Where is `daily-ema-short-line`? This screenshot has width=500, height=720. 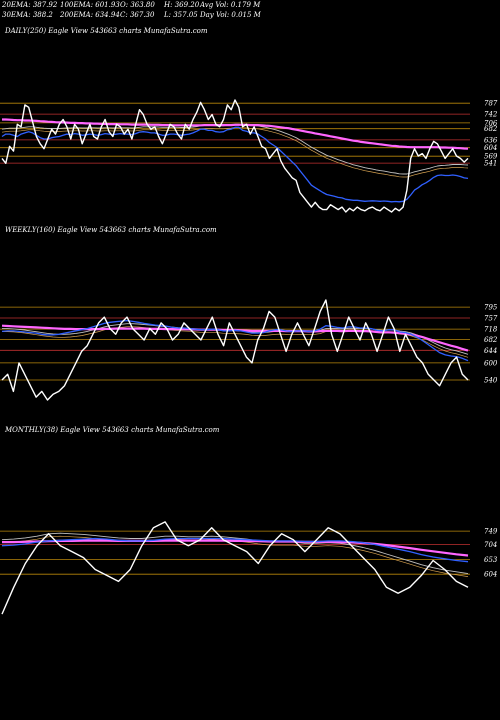 daily-ema-short-line is located at coordinates (235, 164).